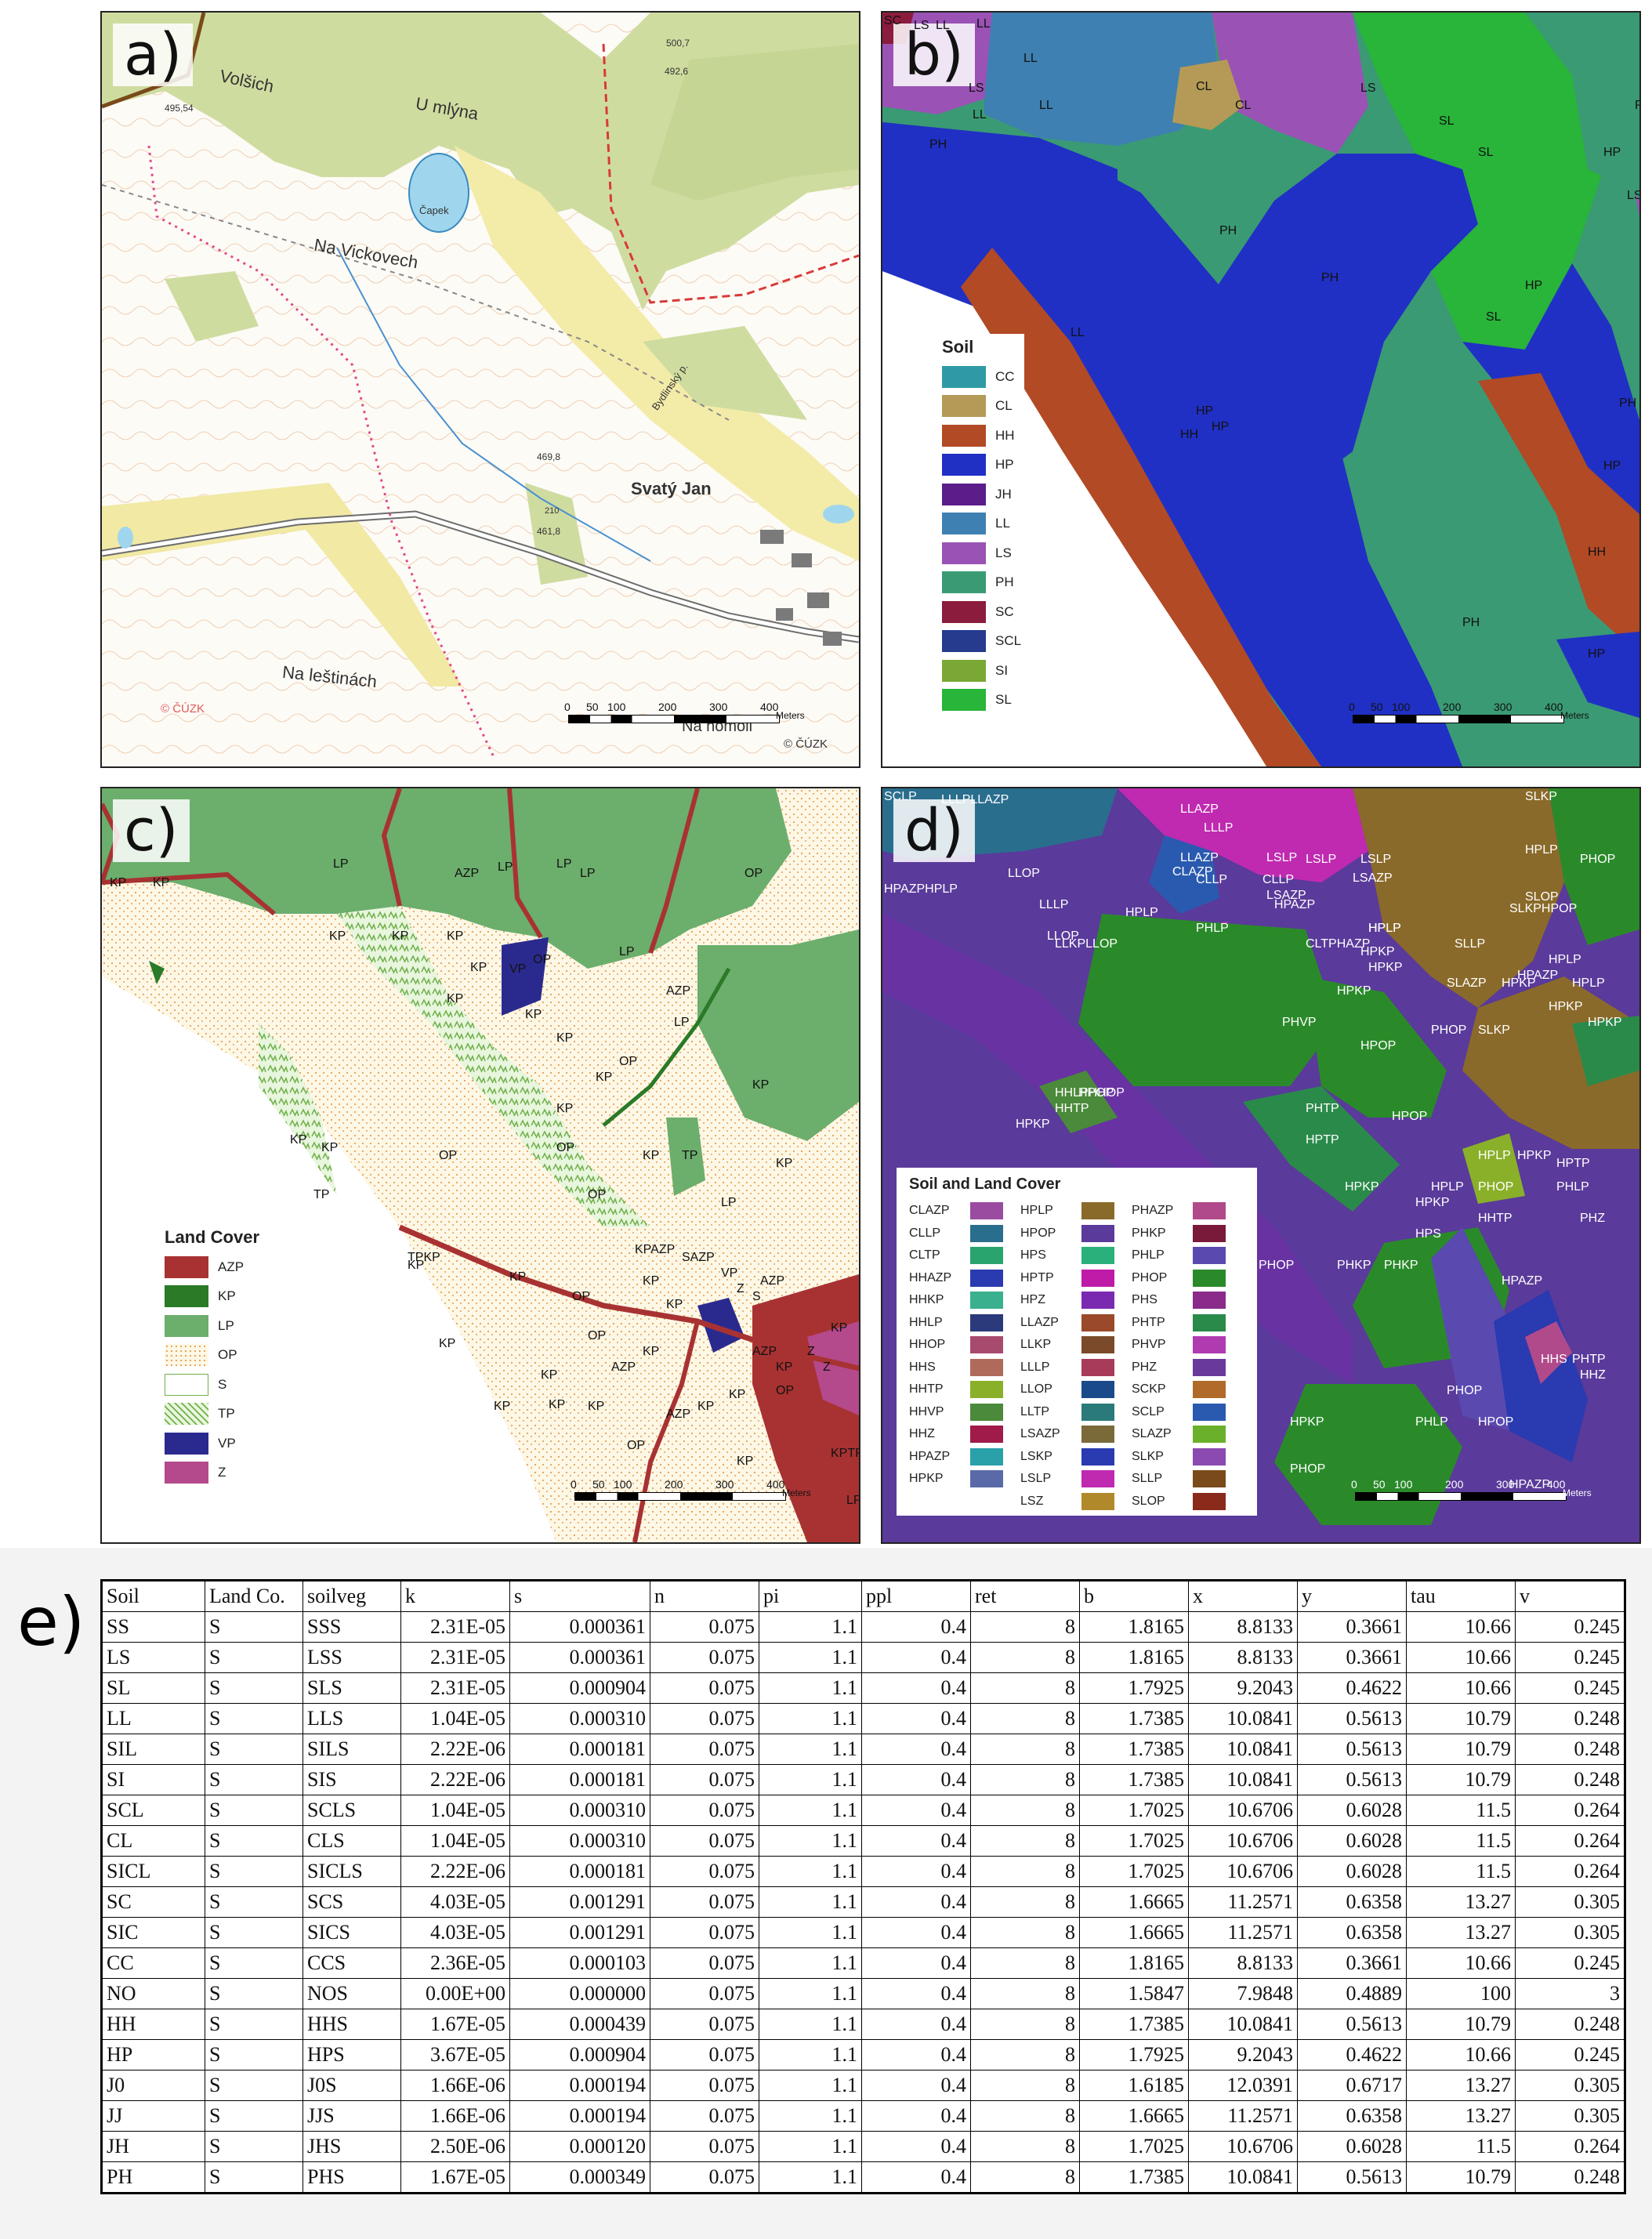  Describe the element at coordinates (1003, 552) in the screenshot. I see `legend-label: LS` at that location.